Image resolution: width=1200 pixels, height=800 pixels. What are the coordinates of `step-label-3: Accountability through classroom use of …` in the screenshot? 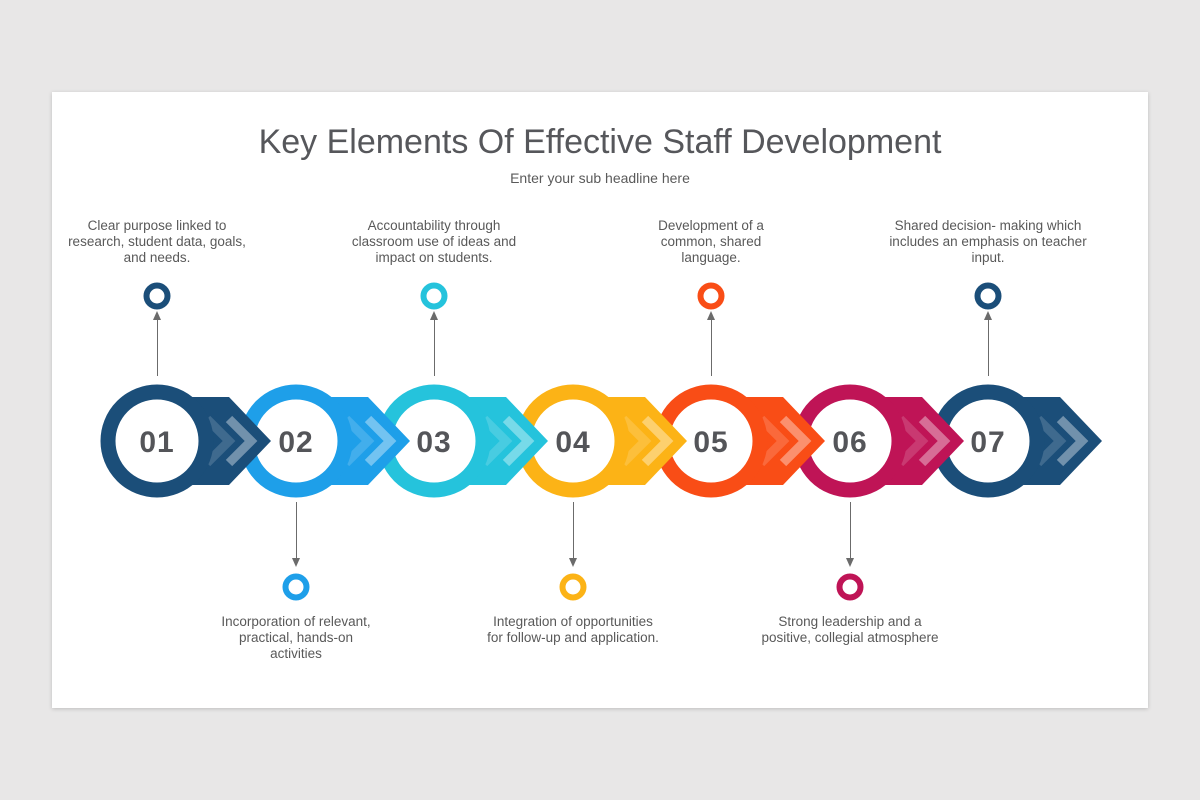 It's located at (434, 241).